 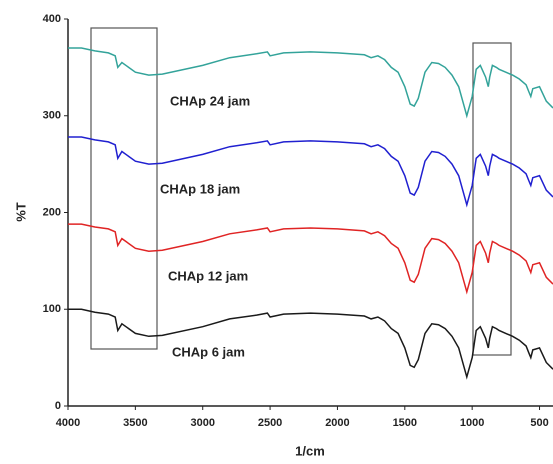 What do you see at coordinates (310, 450) in the screenshot?
I see `x-axis-label: 1/cm` at bounding box center [310, 450].